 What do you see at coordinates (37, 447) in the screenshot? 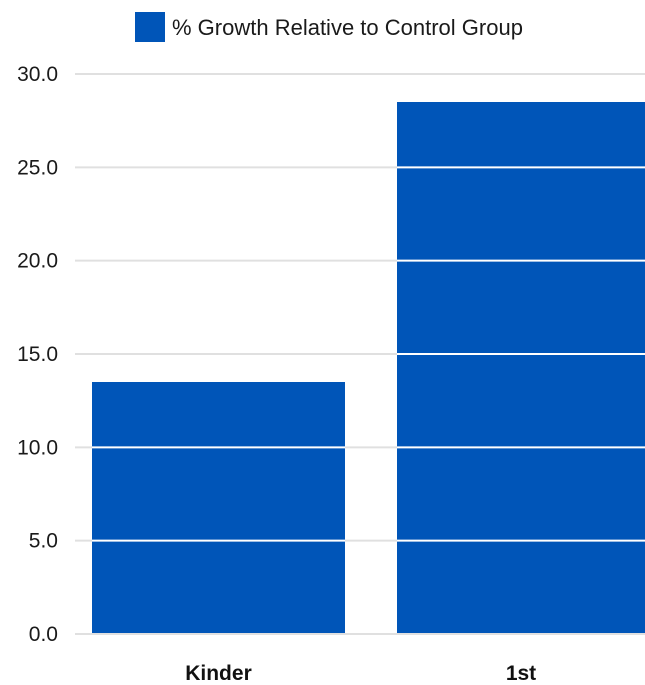
I see `y-tick-label: 10.0` at bounding box center [37, 447].